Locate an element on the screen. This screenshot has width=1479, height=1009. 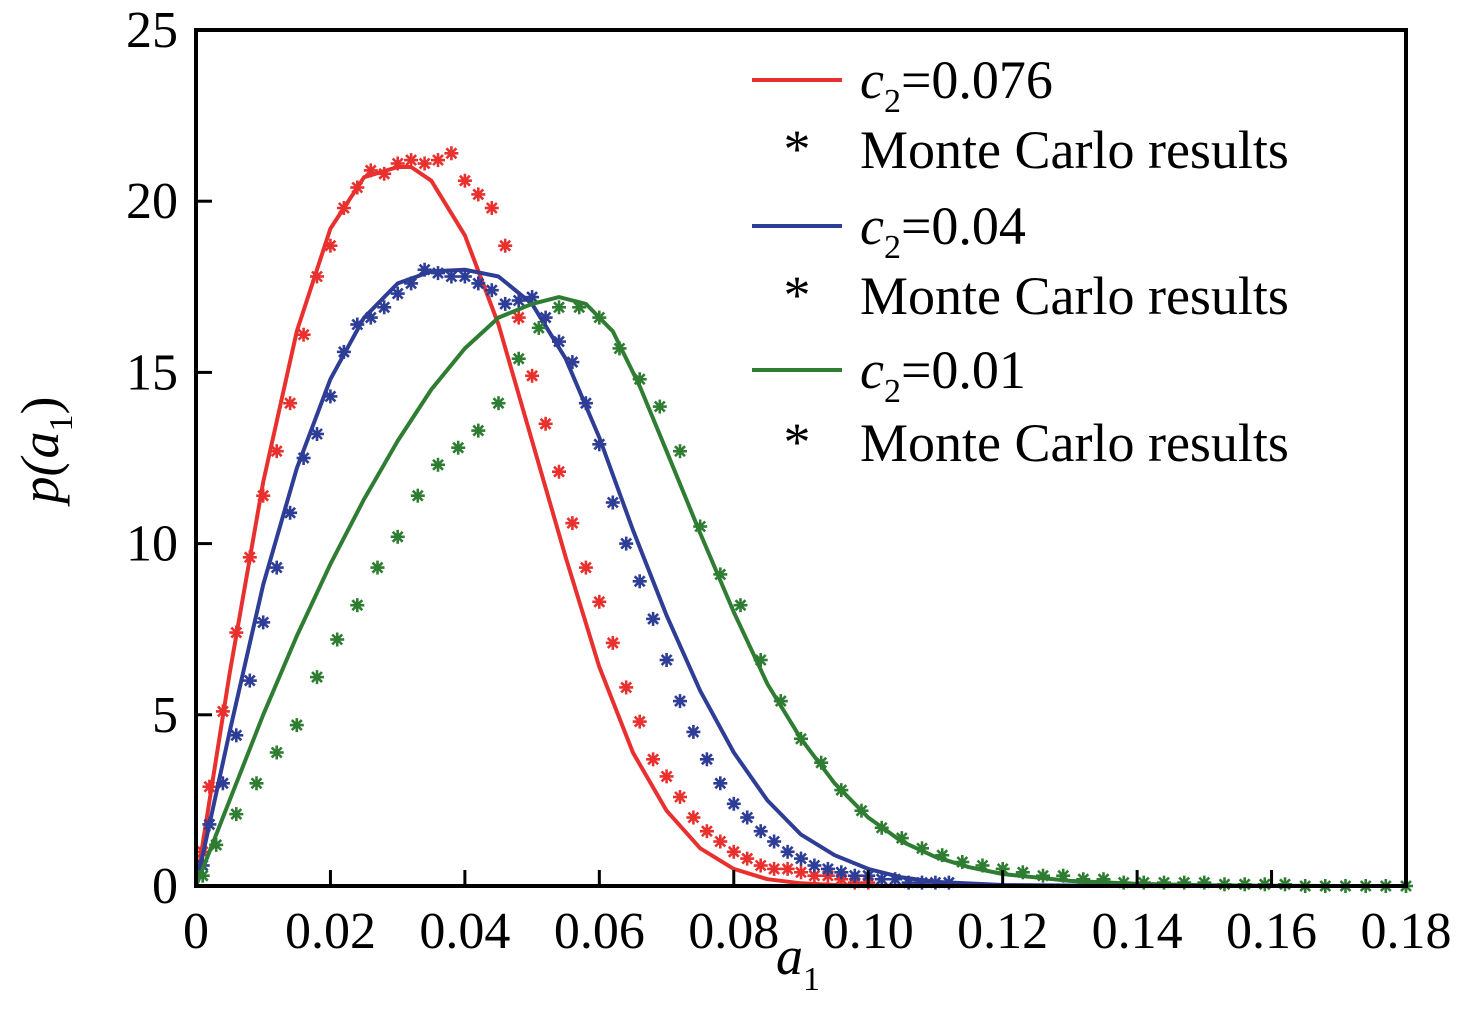
x-tick-label: 0.08 is located at coordinates (733, 931).